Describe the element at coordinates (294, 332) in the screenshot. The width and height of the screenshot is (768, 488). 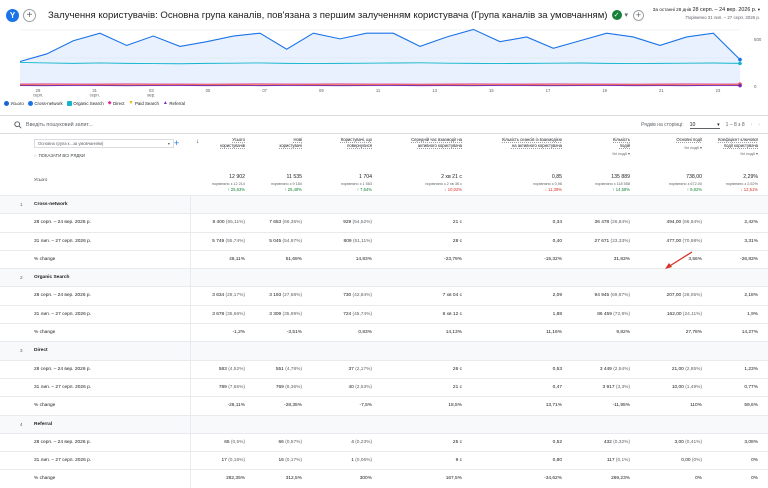
I see `table-cell: -3,51%` at that location.